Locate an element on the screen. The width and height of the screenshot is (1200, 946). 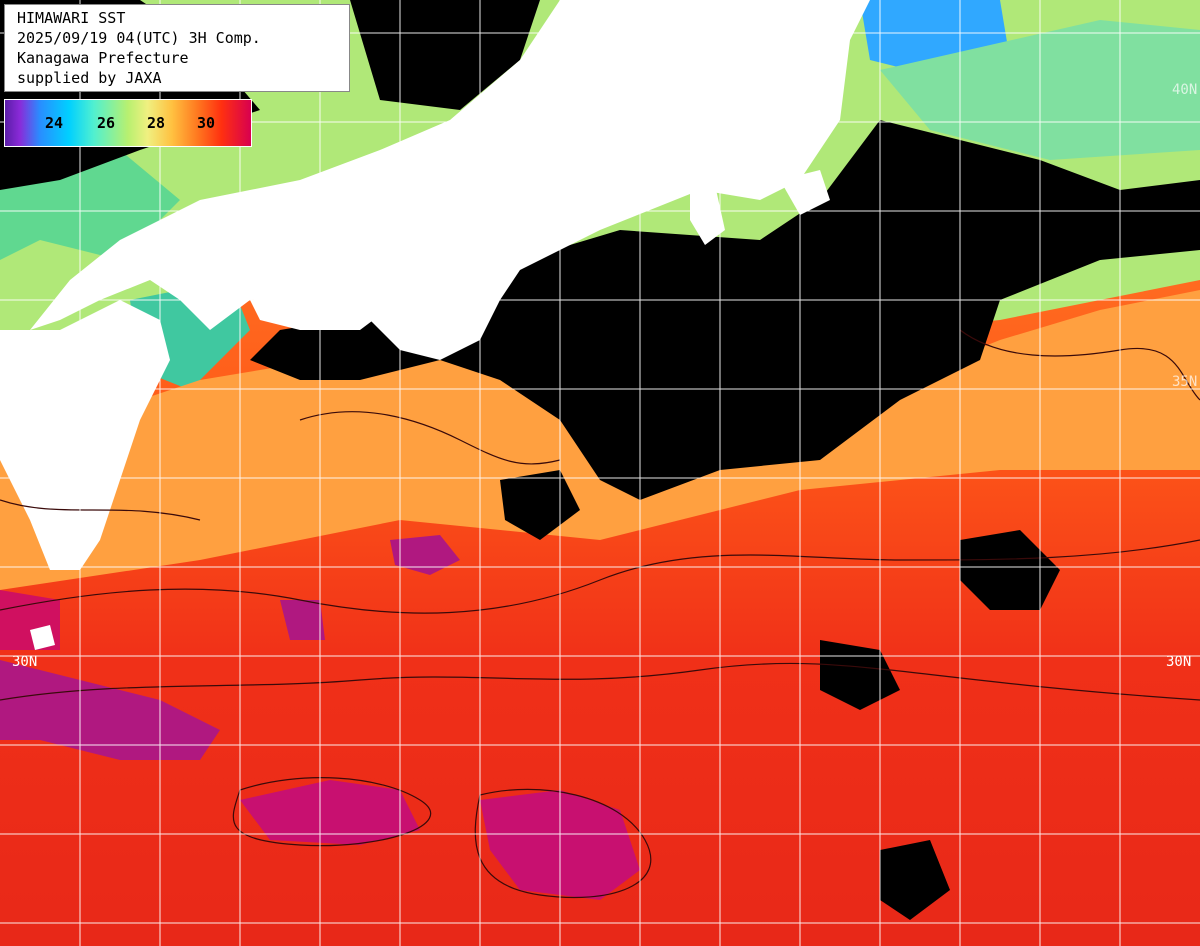
info-supplier: supplied by JAXA is located at coordinates (89, 78).